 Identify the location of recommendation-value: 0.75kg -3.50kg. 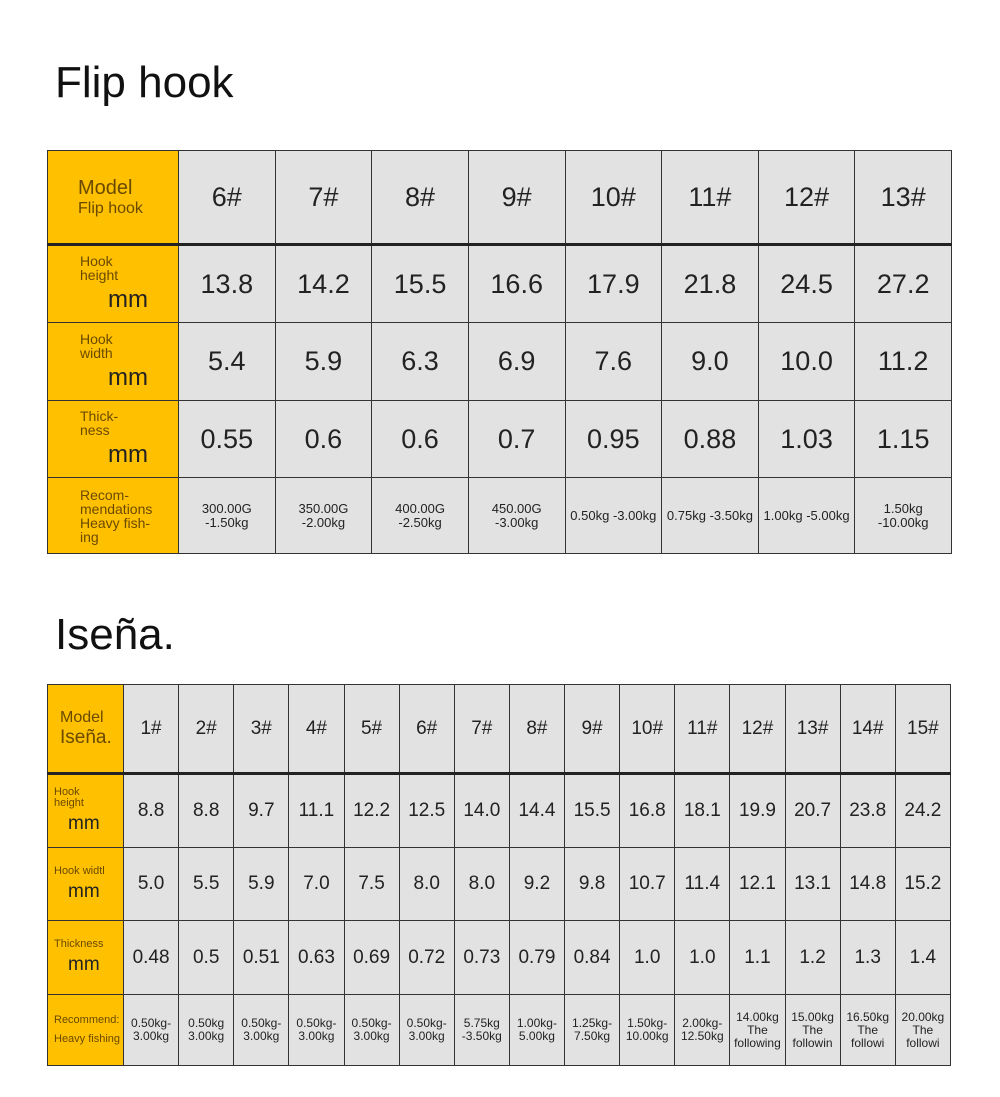
(709, 515).